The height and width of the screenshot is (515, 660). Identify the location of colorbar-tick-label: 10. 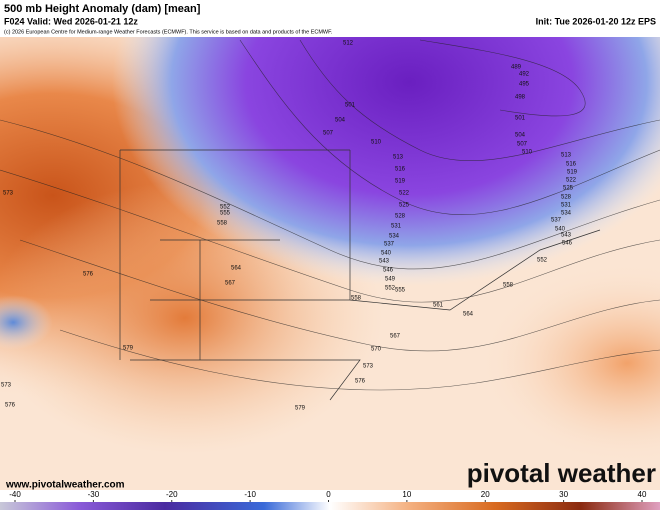
(406, 494).